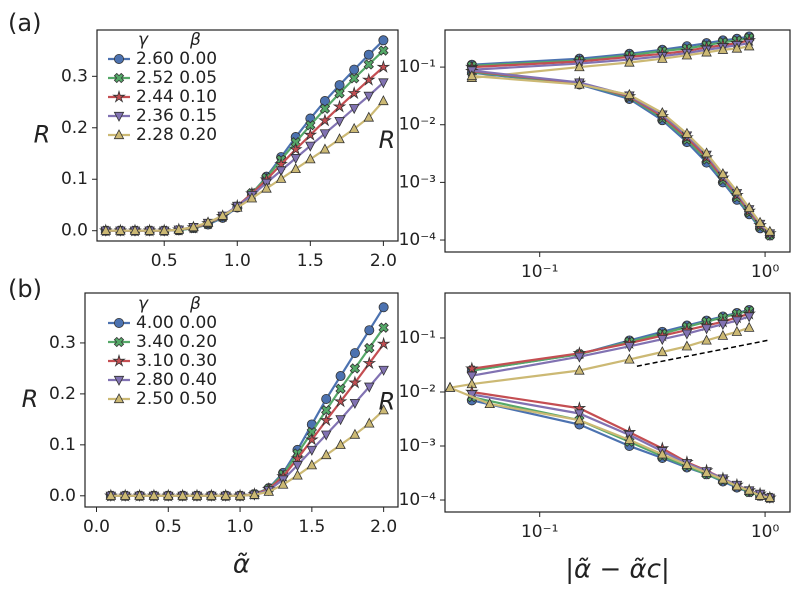 The width and height of the screenshot is (807, 592). Describe the element at coordinates (176, 135) in the screenshot. I see `legend-label: 2.28 0.20` at that location.